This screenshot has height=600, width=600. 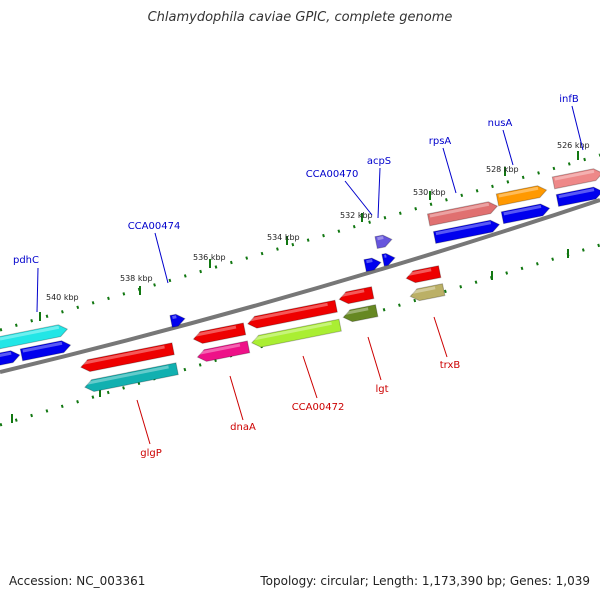 What do you see at coordinates (42, 347) in the screenshot?
I see `gene-pdhC-highlight` at bounding box center [42, 347].